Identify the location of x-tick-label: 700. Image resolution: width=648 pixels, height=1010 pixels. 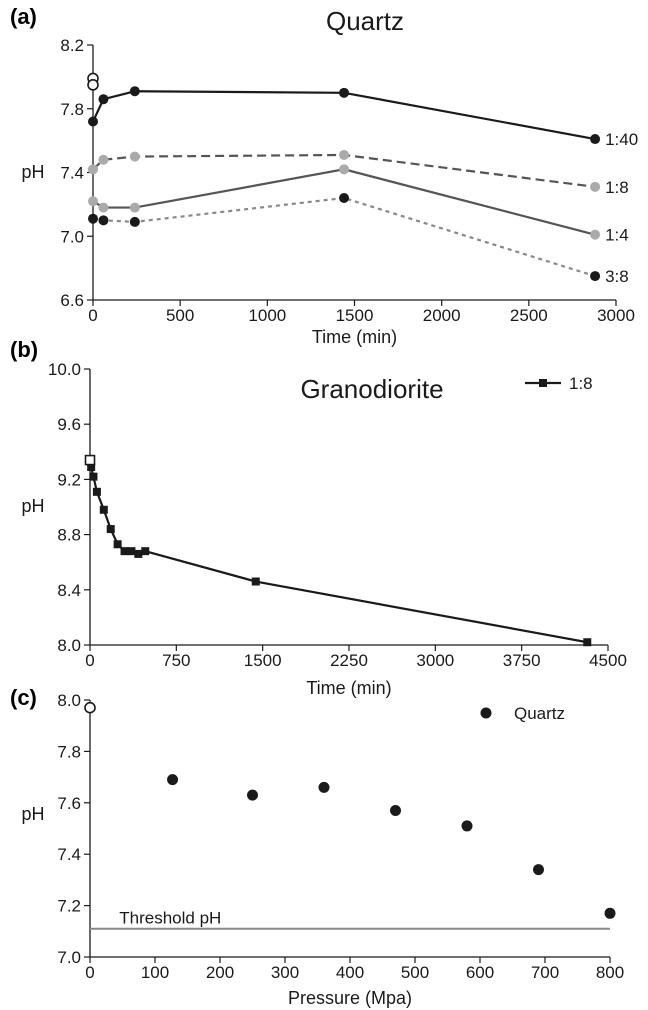
(545, 972).